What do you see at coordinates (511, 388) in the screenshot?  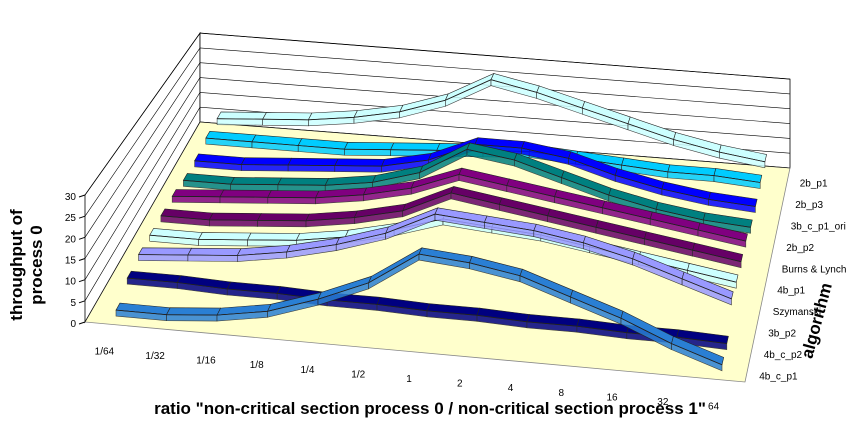 I see `x-tick-label: 4` at bounding box center [511, 388].